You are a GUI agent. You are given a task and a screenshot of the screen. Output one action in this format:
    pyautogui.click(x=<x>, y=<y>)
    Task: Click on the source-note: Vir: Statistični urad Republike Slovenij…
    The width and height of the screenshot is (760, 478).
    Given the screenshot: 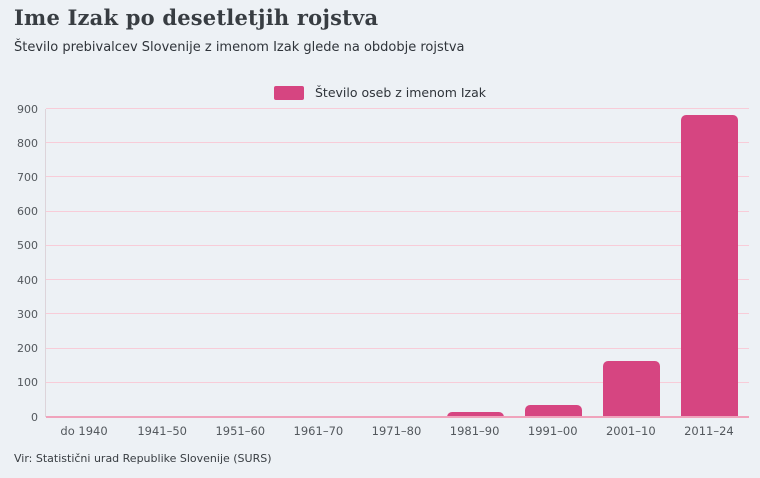 What is the action you would take?
    pyautogui.click(x=143, y=458)
    